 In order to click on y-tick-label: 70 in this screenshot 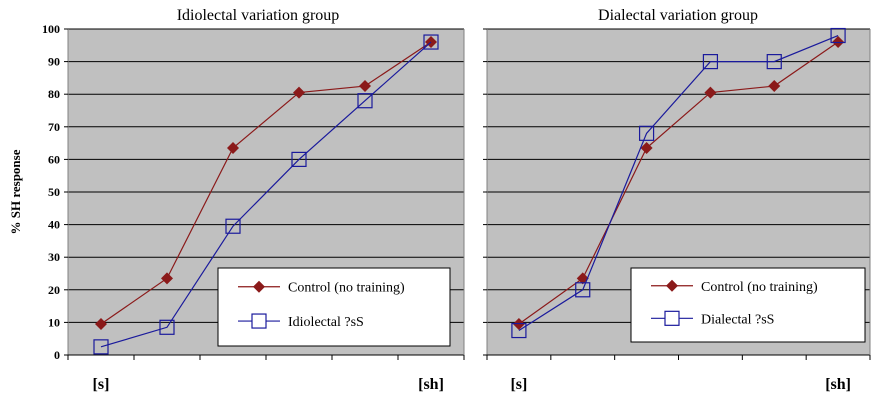, I will do `click(54, 127)`.